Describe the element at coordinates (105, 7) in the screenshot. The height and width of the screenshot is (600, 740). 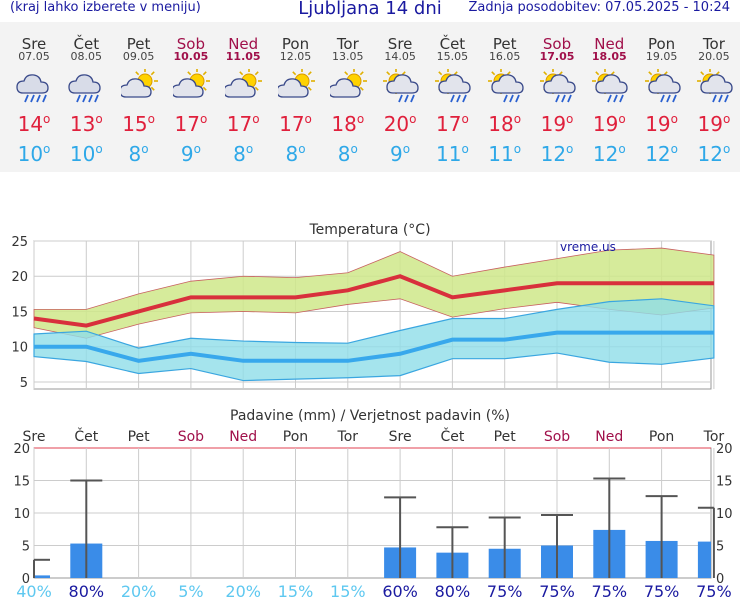
I see `location-menu-hint: (kraj lahko izberete v meniju)` at that location.